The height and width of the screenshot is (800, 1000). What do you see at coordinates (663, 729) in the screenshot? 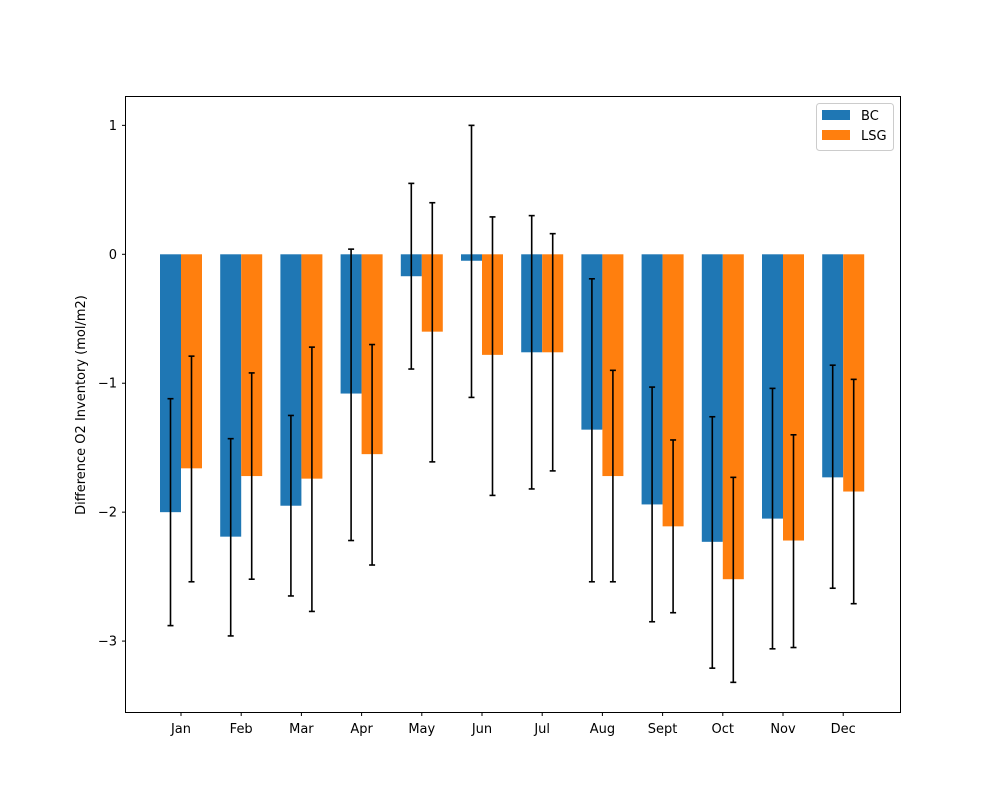
I see `x-tick-label-sept: Sept` at bounding box center [663, 729].